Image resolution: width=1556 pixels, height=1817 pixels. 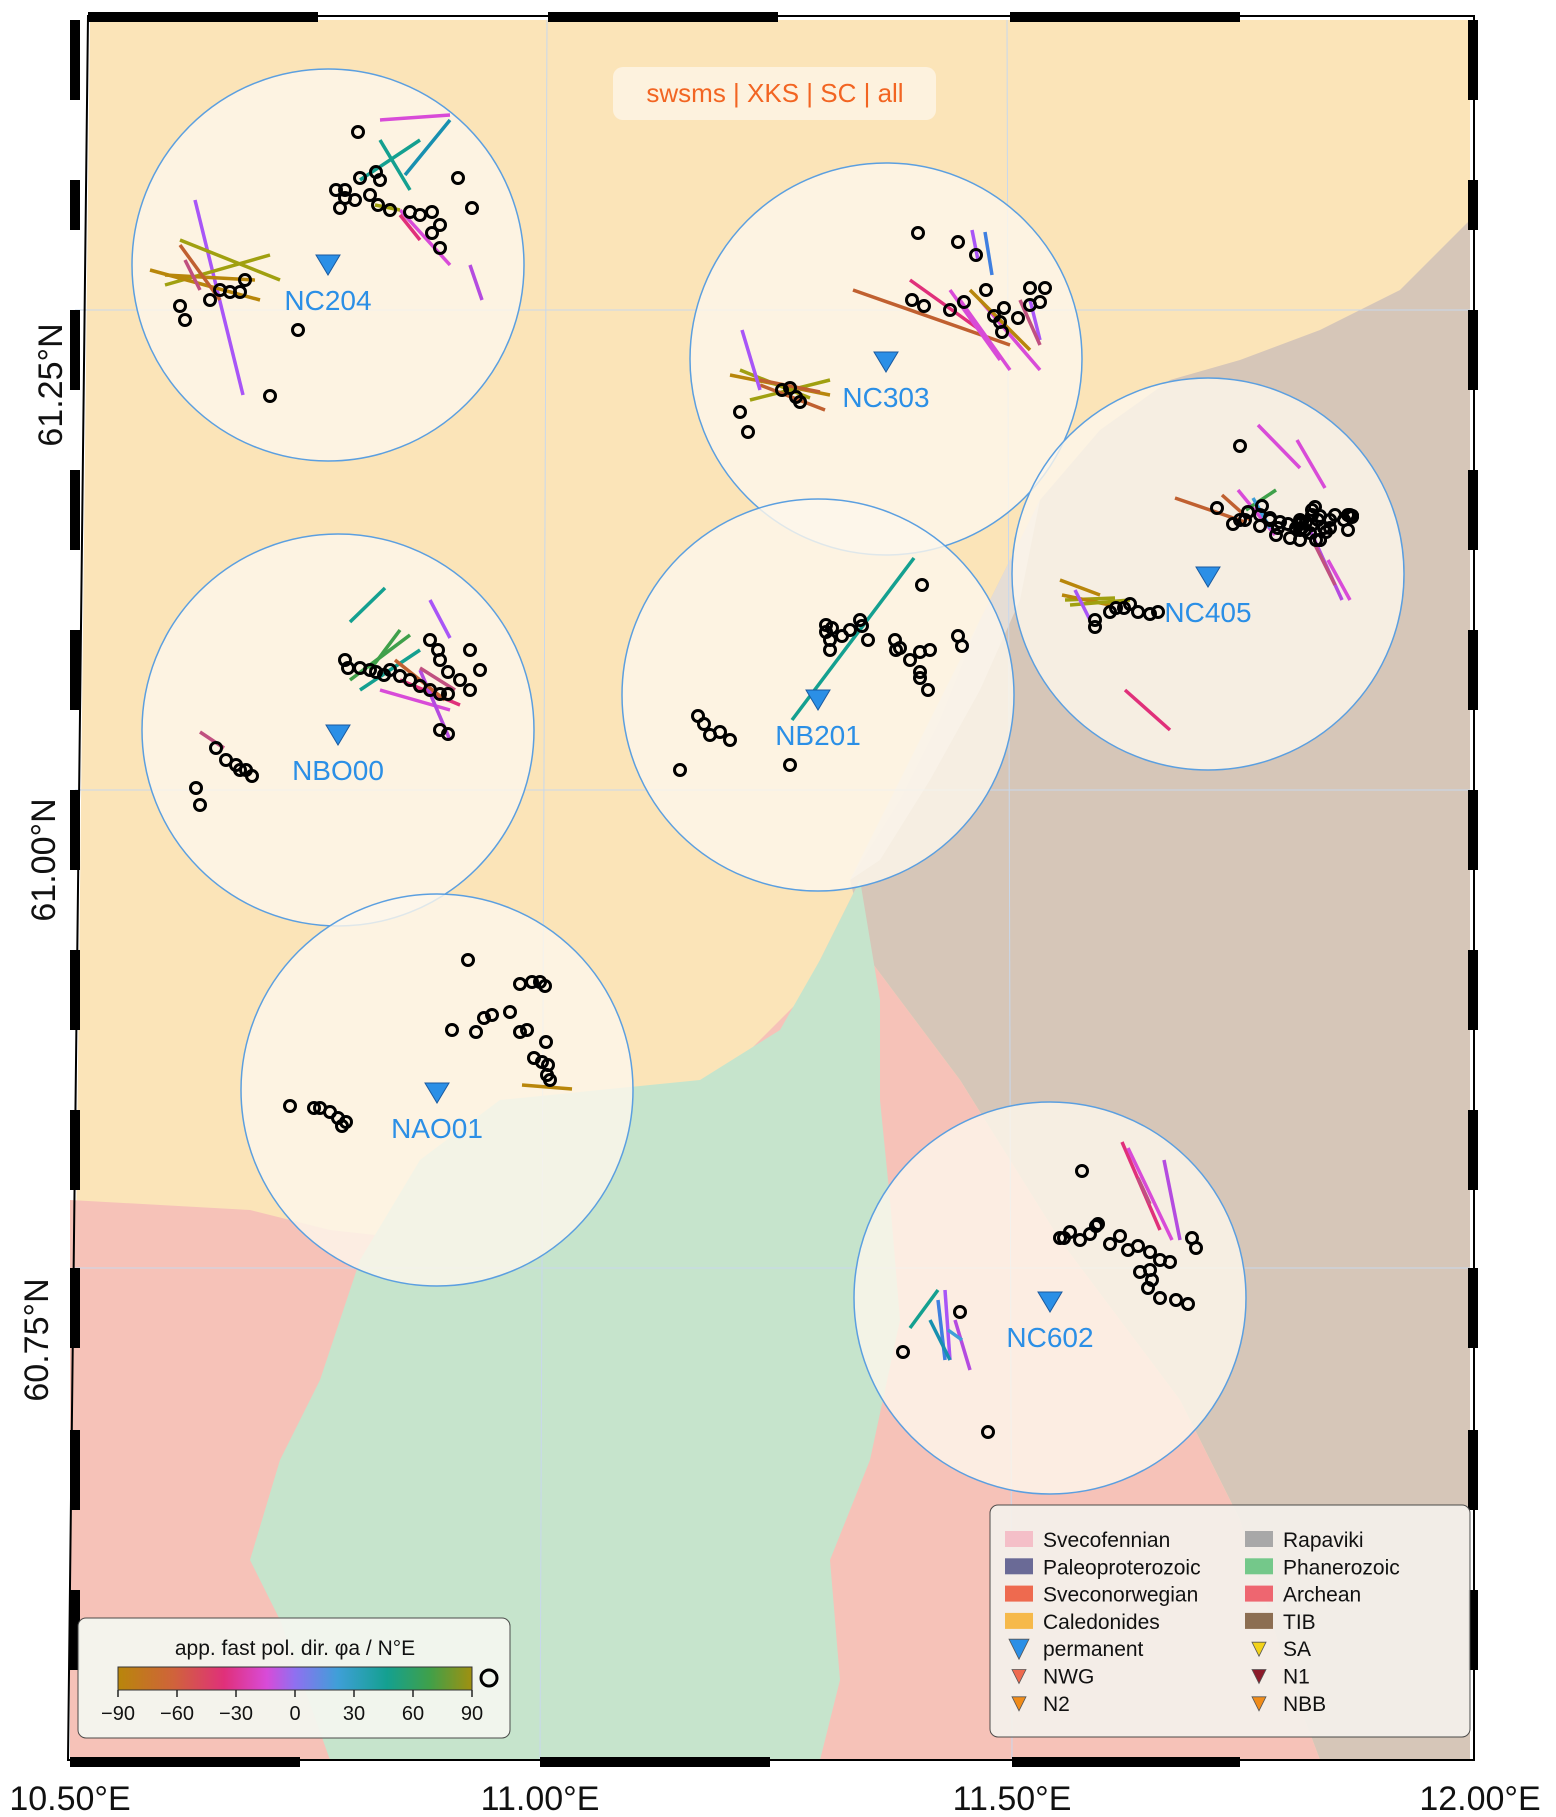 What do you see at coordinates (1207, 612) in the screenshot?
I see `station-label: NC405` at bounding box center [1207, 612].